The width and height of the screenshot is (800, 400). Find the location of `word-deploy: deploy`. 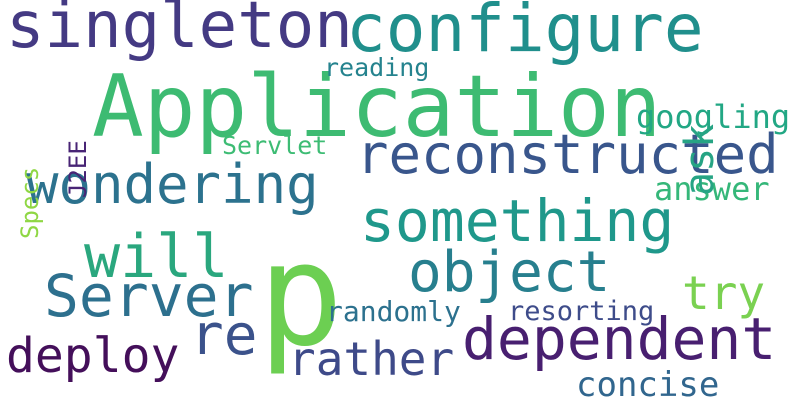

word-deploy: deploy is located at coordinates (93, 356).